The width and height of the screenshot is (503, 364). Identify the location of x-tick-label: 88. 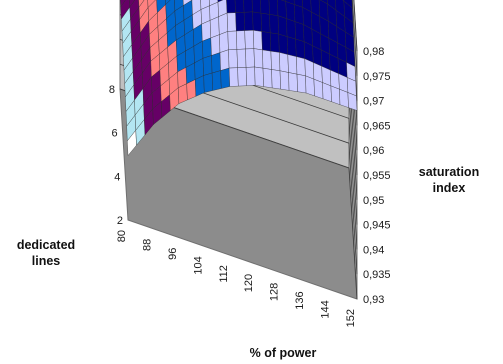
(147, 245).